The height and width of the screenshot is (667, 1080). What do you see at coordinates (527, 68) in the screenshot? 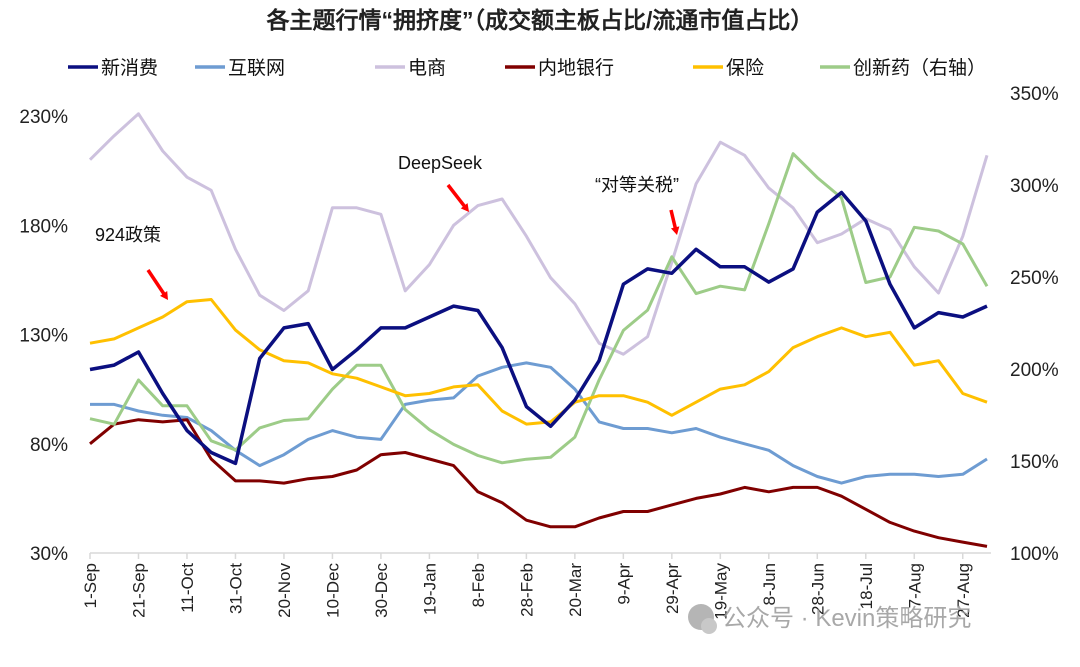
I see `legend: 新消费 互联网 电商 内地银行 保险 创新药（右轴）` at bounding box center [527, 68].